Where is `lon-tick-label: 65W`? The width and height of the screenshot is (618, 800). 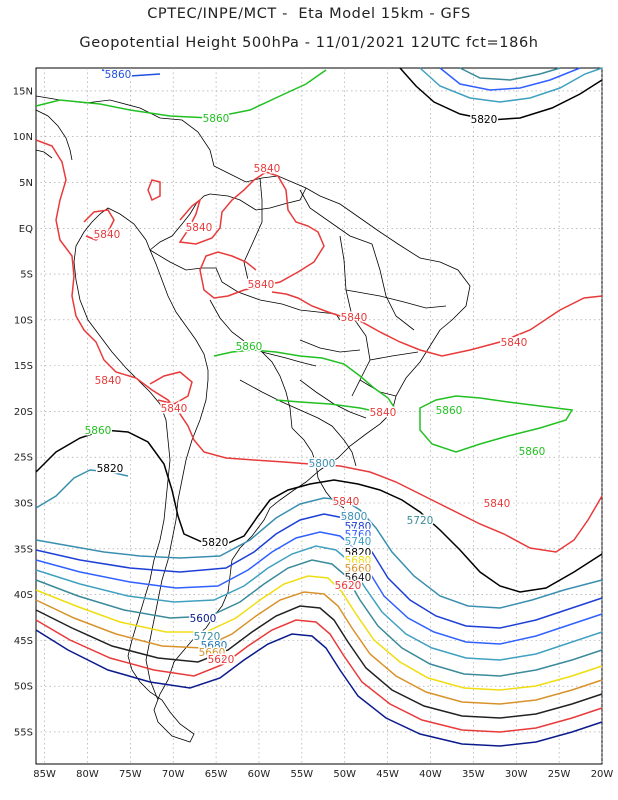 lon-tick-label: 65W is located at coordinates (216, 774).